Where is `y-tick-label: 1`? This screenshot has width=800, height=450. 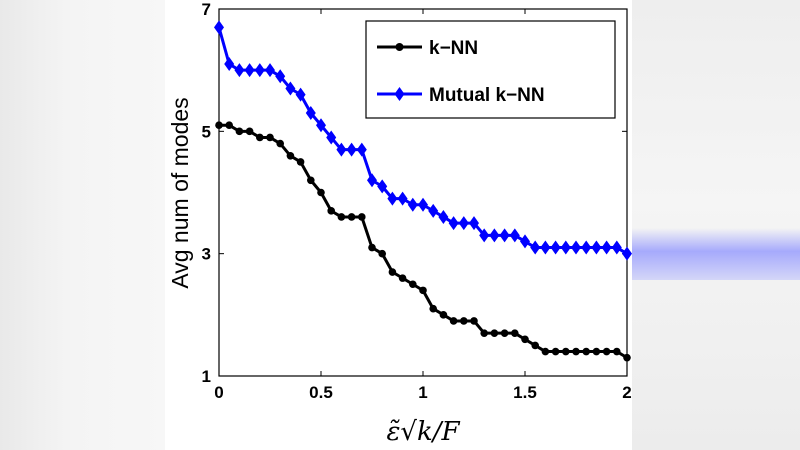 y-tick-label: 1 is located at coordinates (206, 376).